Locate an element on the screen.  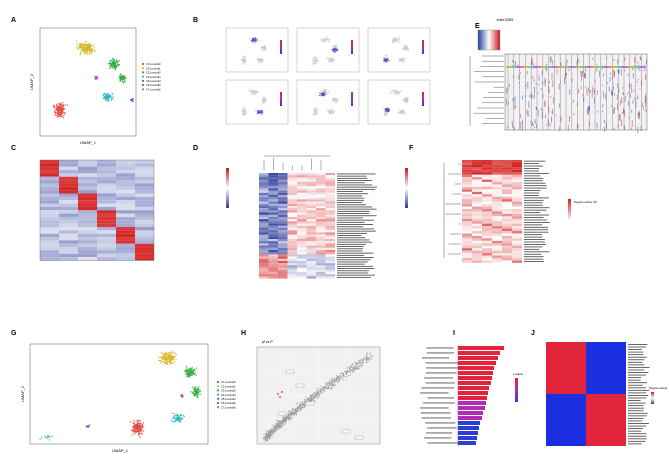
cnv-annotation is located at coordinates (616, 67).